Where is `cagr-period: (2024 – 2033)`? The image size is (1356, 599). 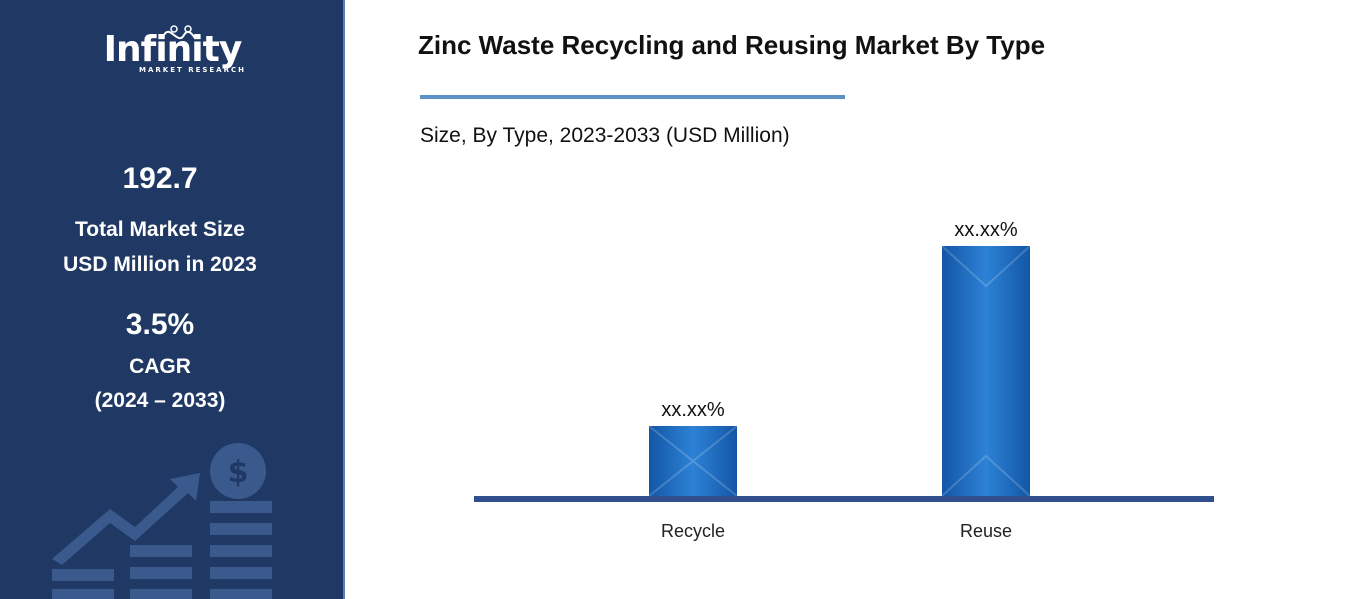
cagr-period: (2024 – 2033) is located at coordinates (160, 400).